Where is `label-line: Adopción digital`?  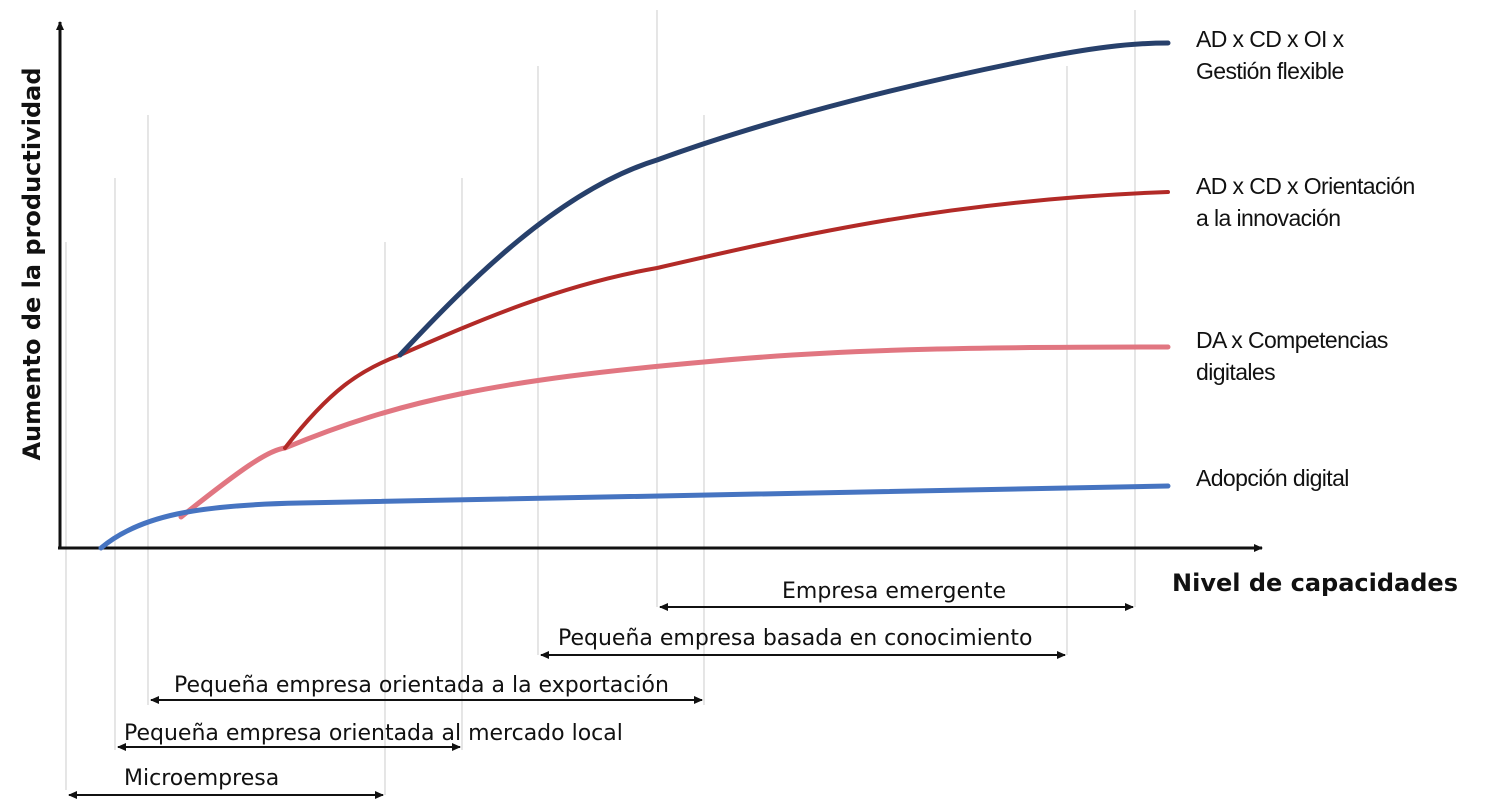
label-line: Adopción digital is located at coordinates (1272, 478).